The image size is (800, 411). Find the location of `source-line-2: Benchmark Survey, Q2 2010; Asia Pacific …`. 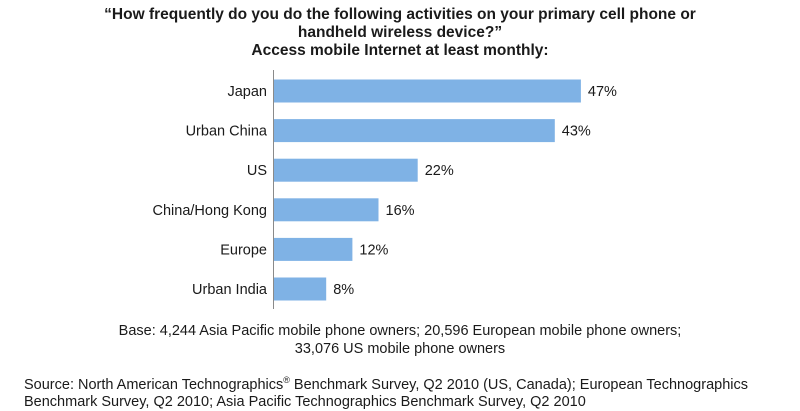

source-line-2: Benchmark Survey, Q2 2010; Asia Pacific … is located at coordinates (305, 401).